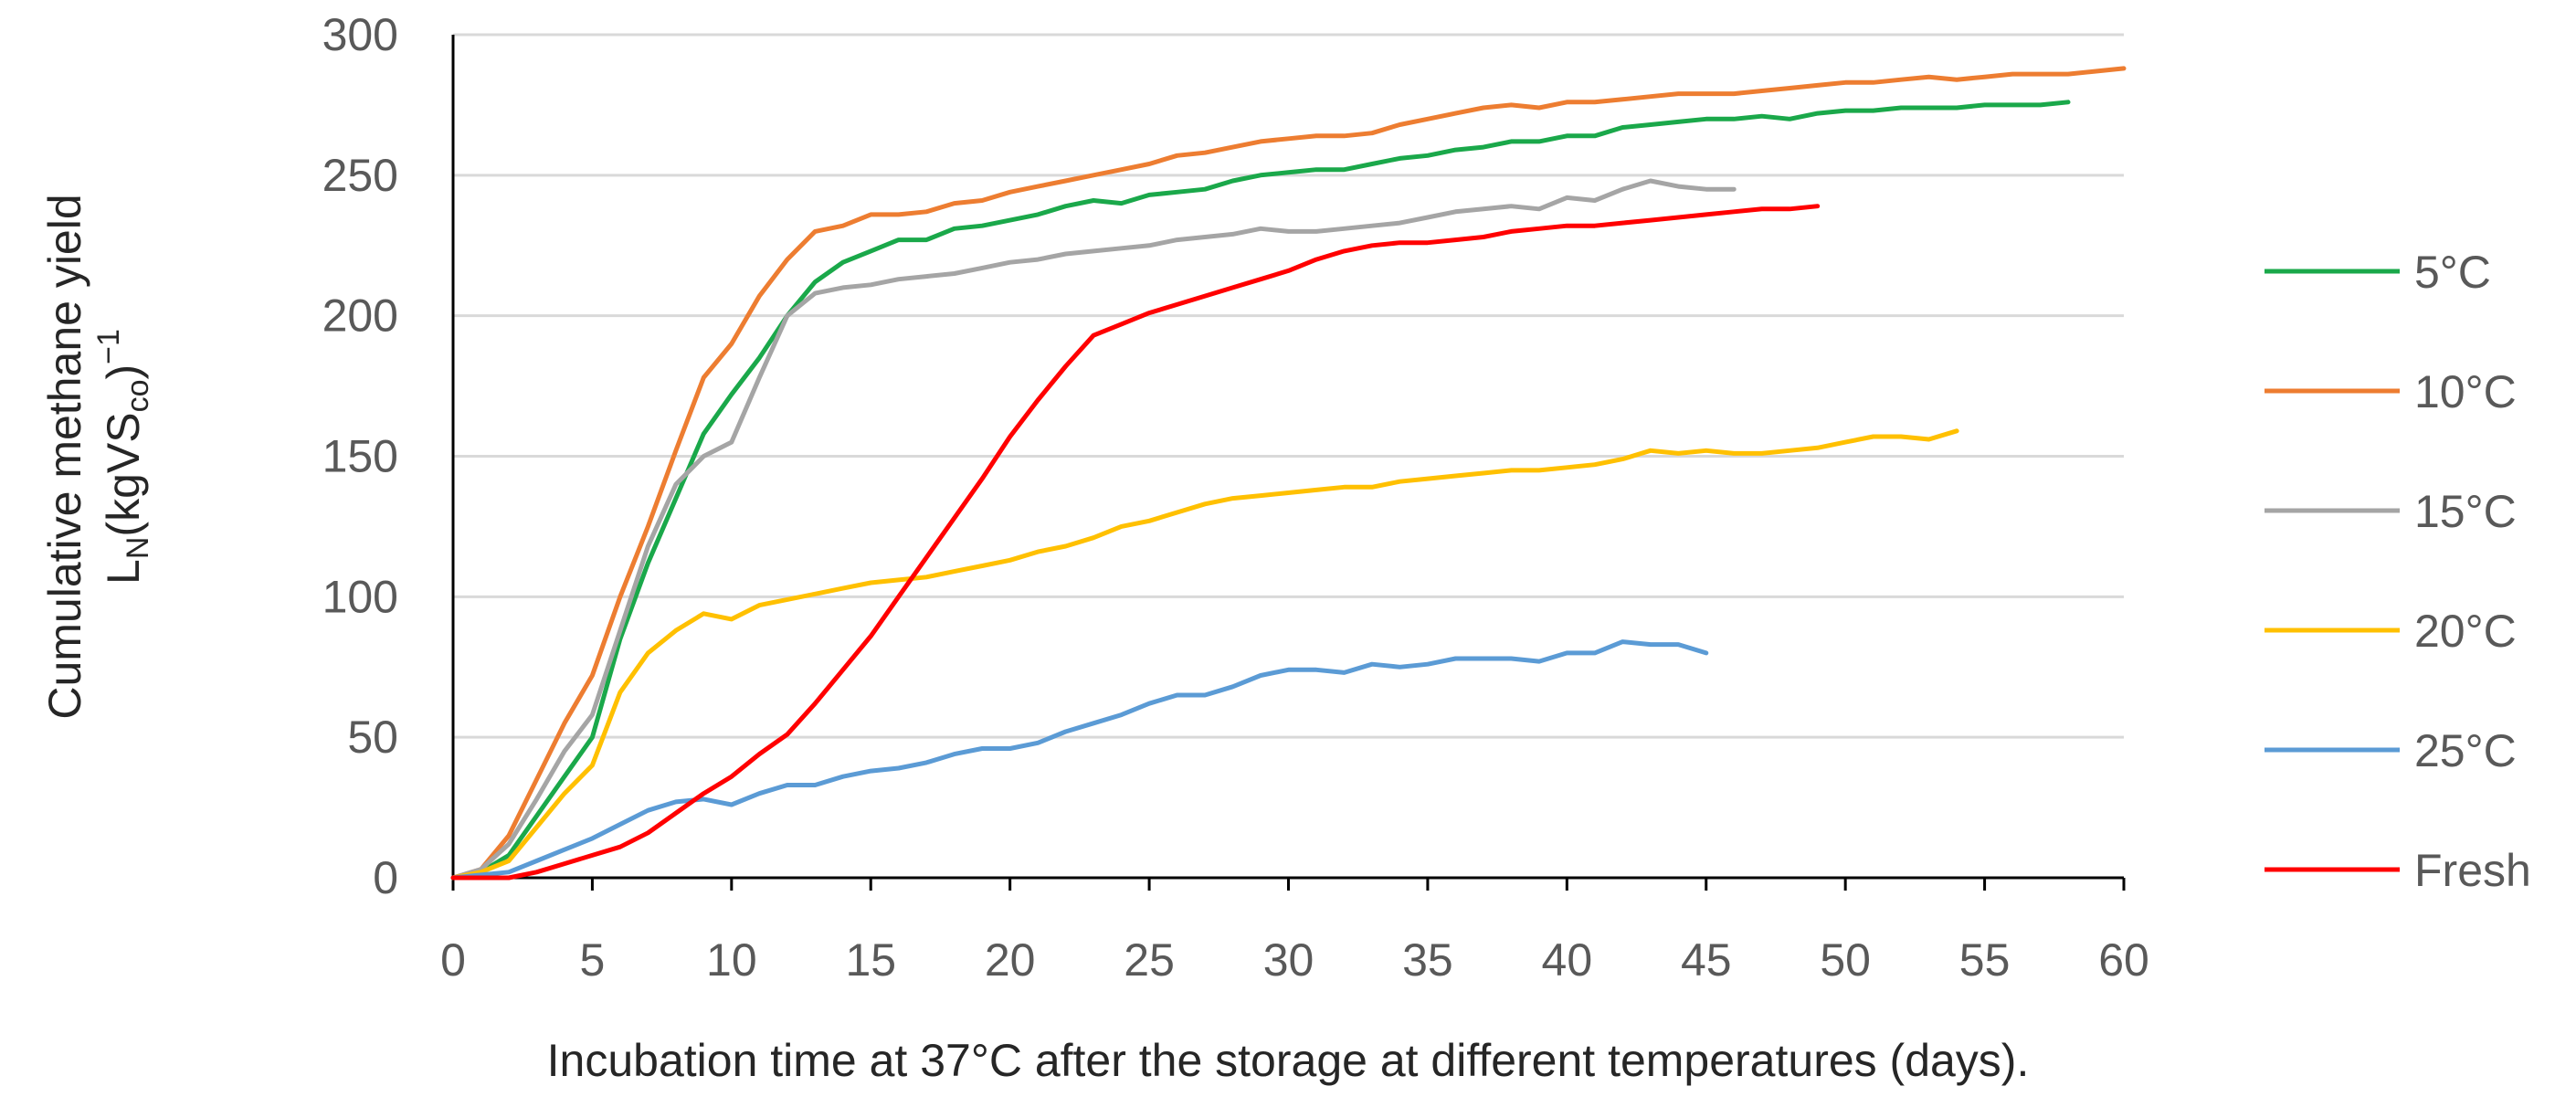 The height and width of the screenshot is (1118, 2576). What do you see at coordinates (2473, 870) in the screenshot?
I see `legend-label-5: Fresh` at bounding box center [2473, 870].